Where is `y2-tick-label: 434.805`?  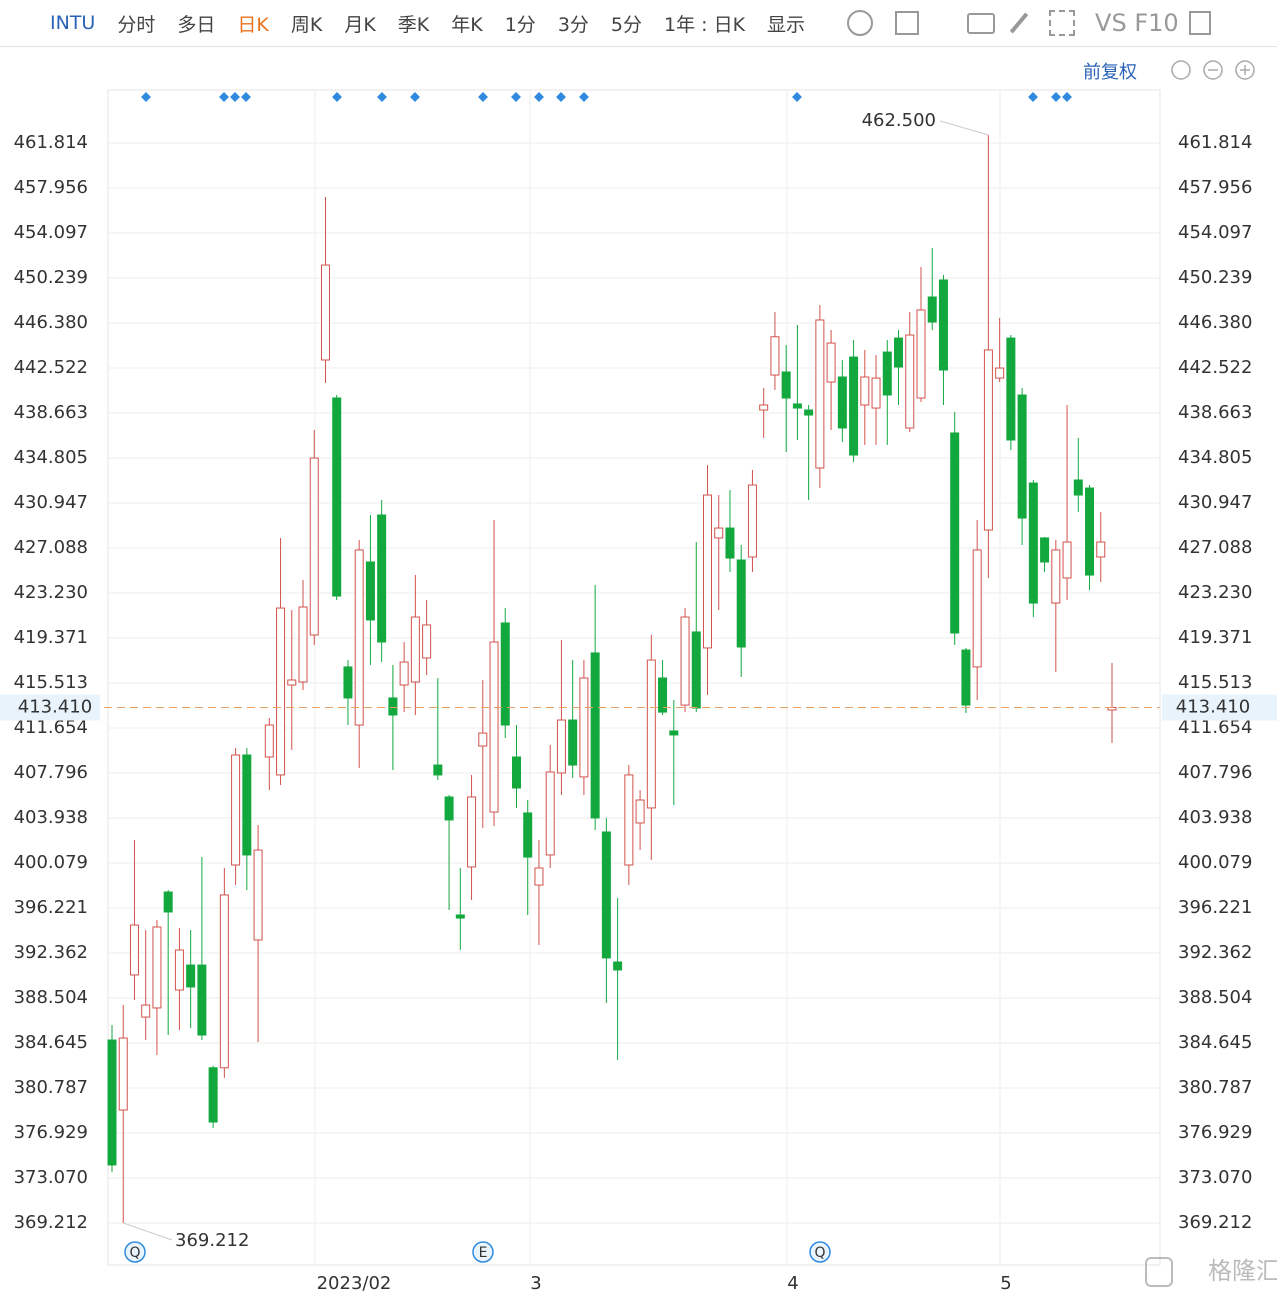
y2-tick-label: 434.805 is located at coordinates (1215, 457).